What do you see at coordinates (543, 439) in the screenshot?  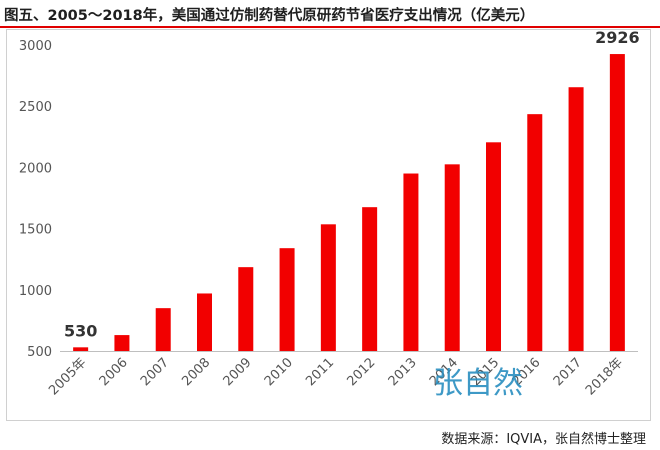 I see `source-note: 数据来源：IQVIA，张自然博士整理` at bounding box center [543, 439].